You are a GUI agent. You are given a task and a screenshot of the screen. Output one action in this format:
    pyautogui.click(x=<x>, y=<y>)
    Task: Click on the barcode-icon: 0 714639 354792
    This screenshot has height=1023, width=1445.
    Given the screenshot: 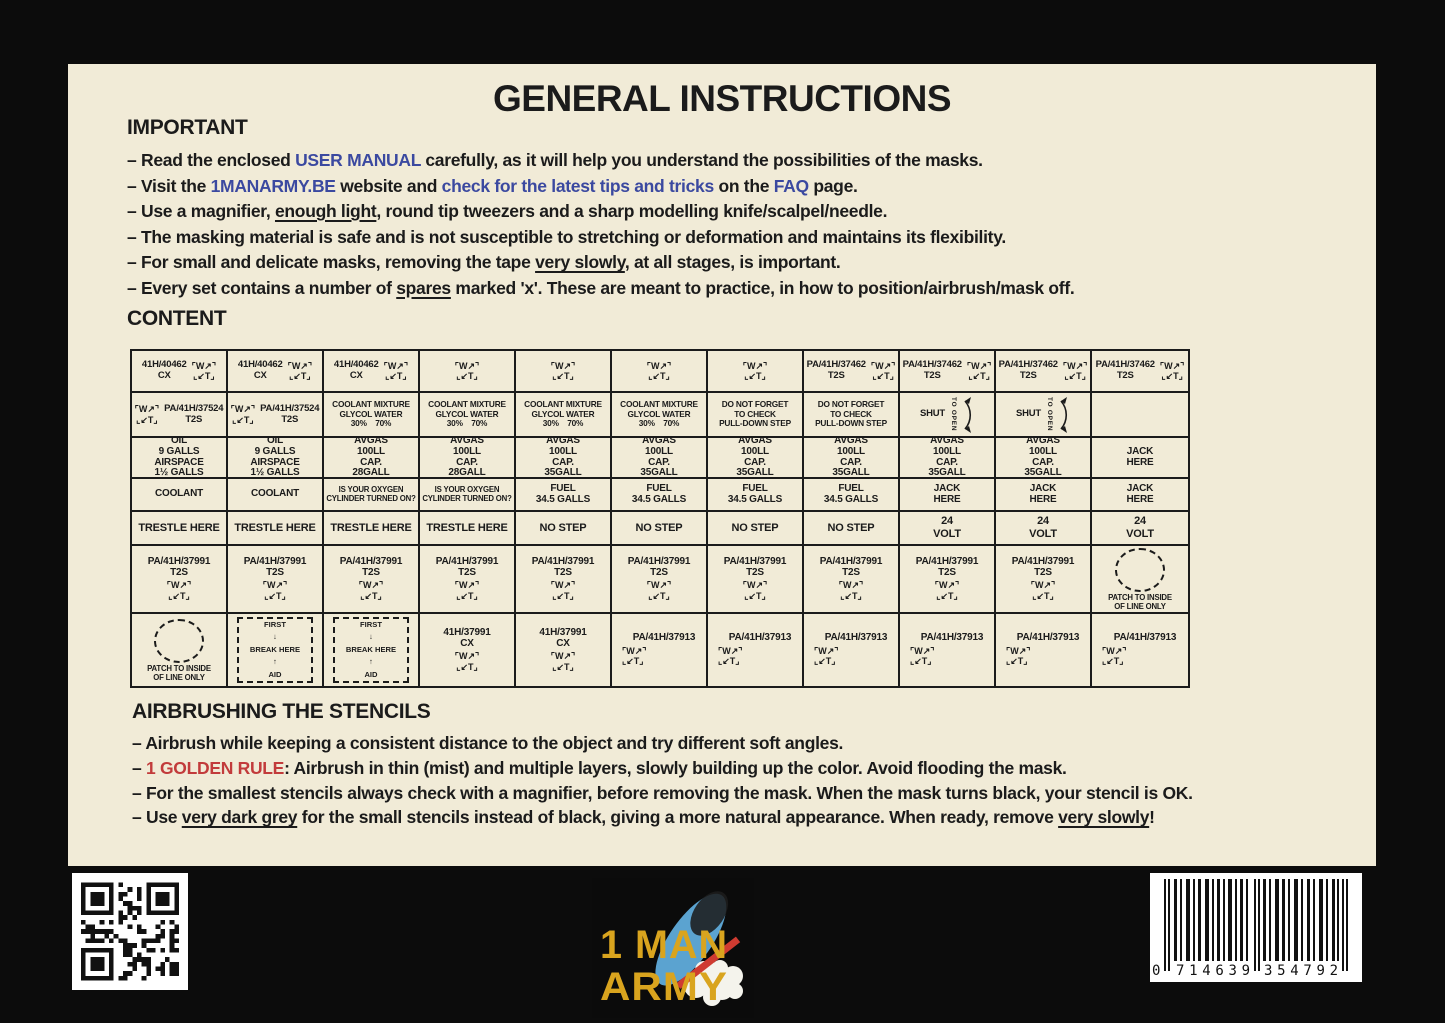 What is the action you would take?
    pyautogui.click(x=1256, y=927)
    